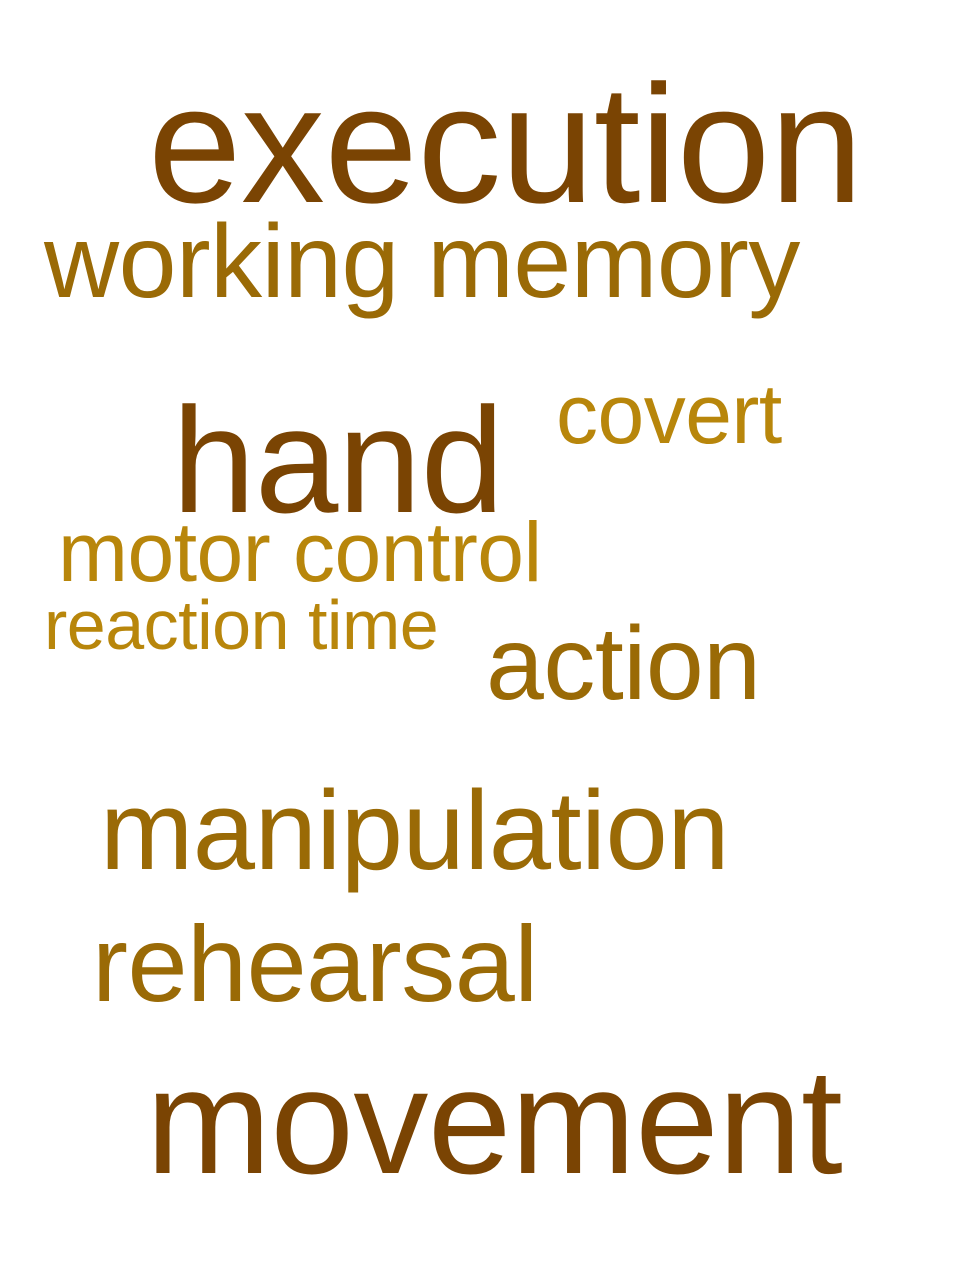 The height and width of the screenshot is (1288, 977). What do you see at coordinates (623, 664) in the screenshot?
I see `word-action: action` at bounding box center [623, 664].